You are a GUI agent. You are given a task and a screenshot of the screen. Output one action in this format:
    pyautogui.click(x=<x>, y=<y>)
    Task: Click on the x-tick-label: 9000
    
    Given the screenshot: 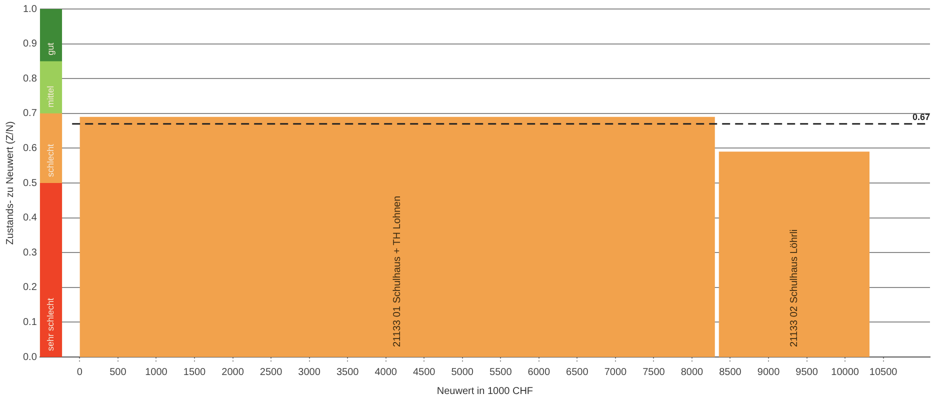 What is the action you would take?
    pyautogui.click(x=768, y=372)
    